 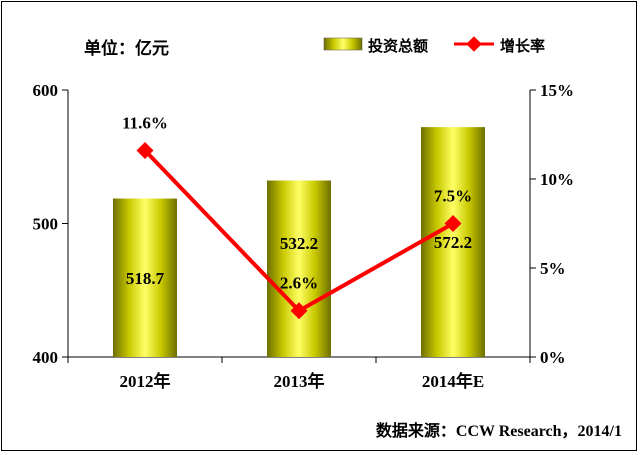 I want to click on legend-bar-swatch, so click(x=343, y=44).